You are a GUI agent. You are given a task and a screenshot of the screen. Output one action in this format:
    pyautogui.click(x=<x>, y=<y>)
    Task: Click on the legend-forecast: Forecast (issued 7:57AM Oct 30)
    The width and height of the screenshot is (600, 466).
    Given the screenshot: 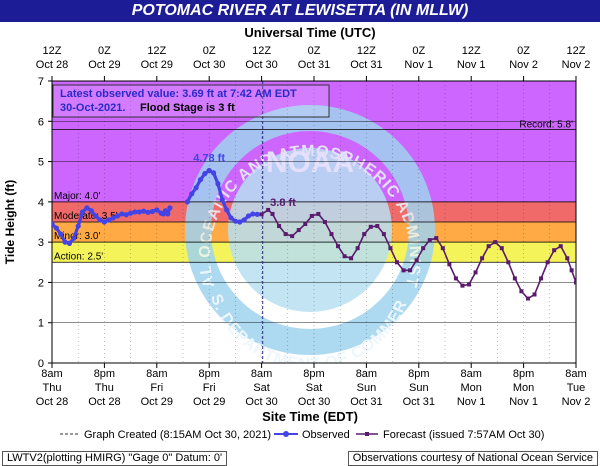 What is the action you would take?
    pyautogui.click(x=463, y=435)
    